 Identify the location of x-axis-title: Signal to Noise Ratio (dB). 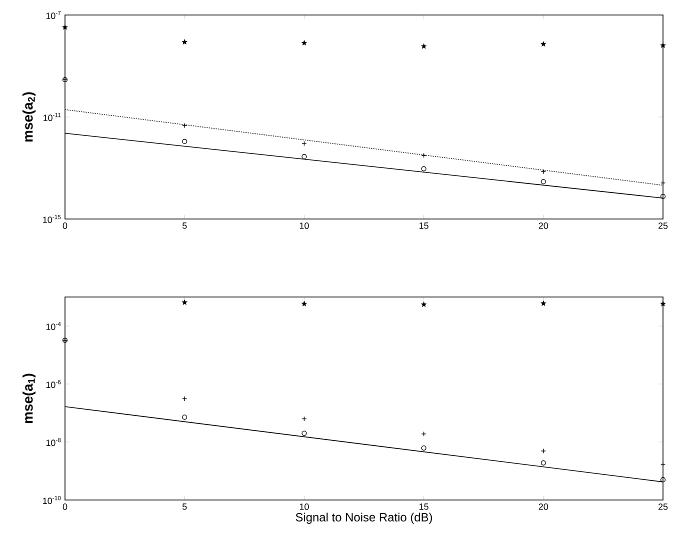
(364, 518).